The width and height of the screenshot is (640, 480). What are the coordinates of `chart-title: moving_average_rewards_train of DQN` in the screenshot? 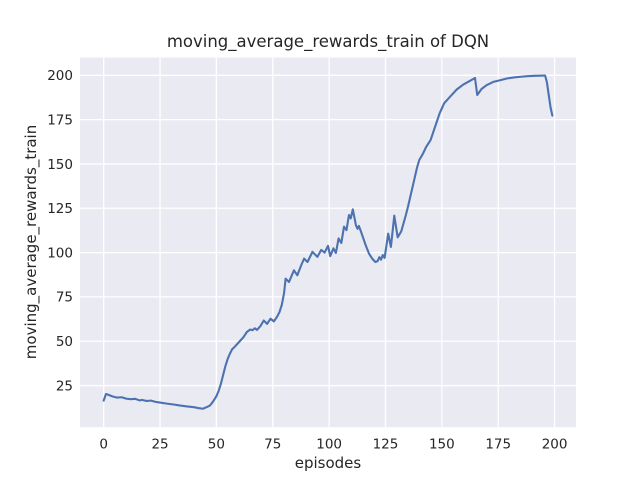 It's located at (328, 42).